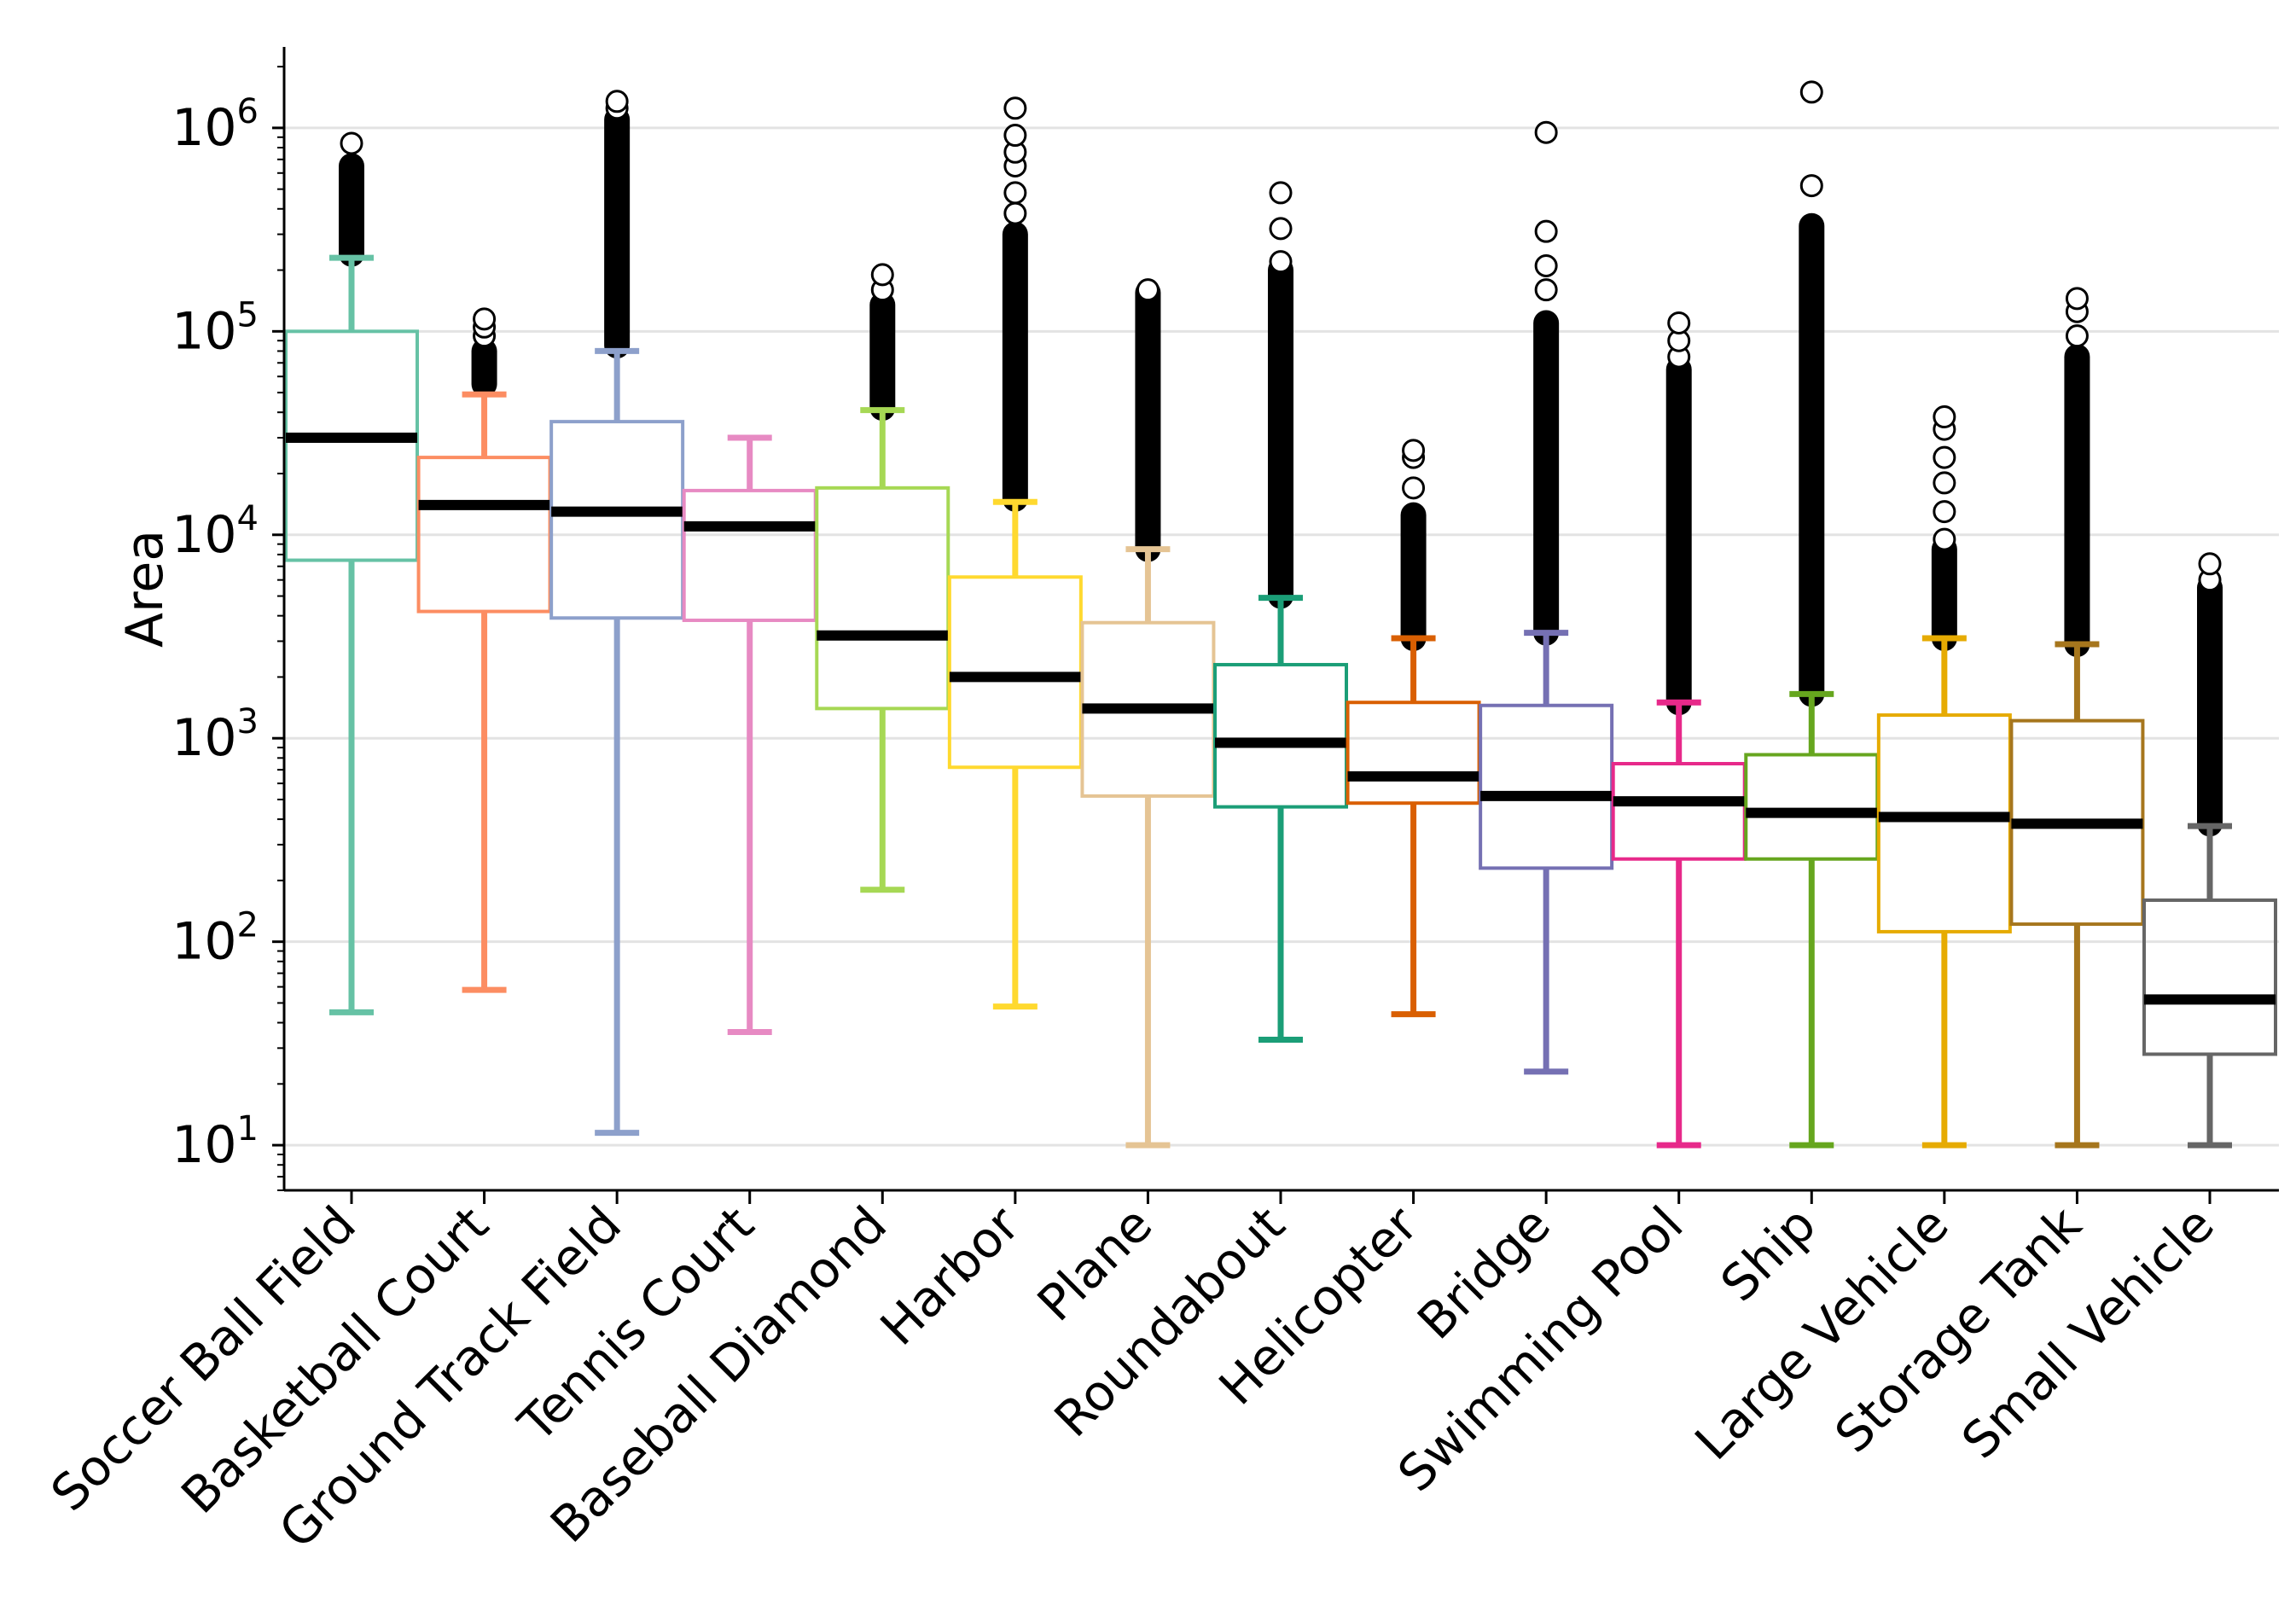  I want to click on y-tick-label: 10¹, so click(215, 1142).